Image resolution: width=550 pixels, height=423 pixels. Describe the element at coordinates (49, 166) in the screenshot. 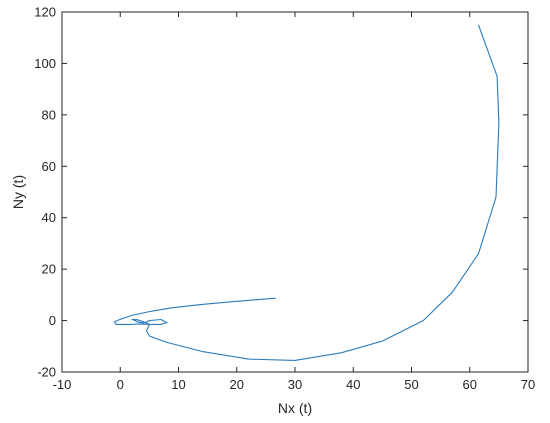

I see `y-tick-label: 60` at that location.